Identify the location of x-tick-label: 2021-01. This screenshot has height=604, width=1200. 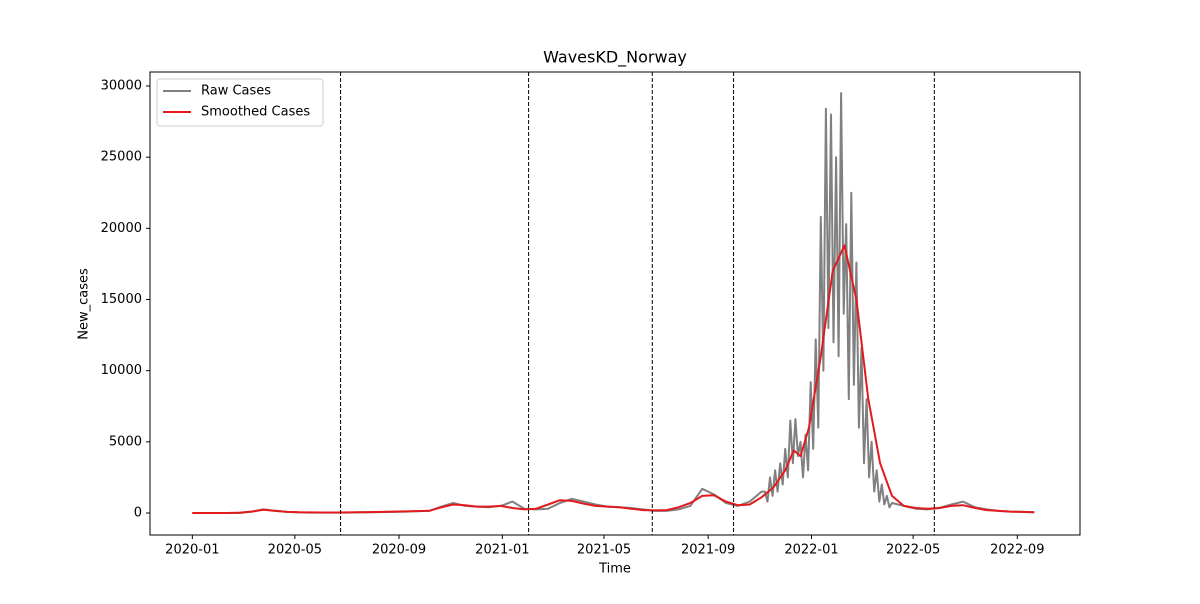
(502, 550).